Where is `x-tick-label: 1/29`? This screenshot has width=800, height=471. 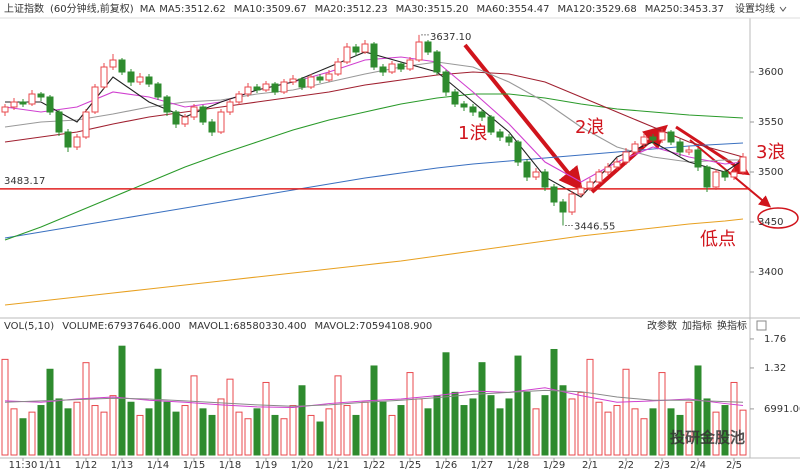 x-tick-label: 1/29 is located at coordinates (554, 465).